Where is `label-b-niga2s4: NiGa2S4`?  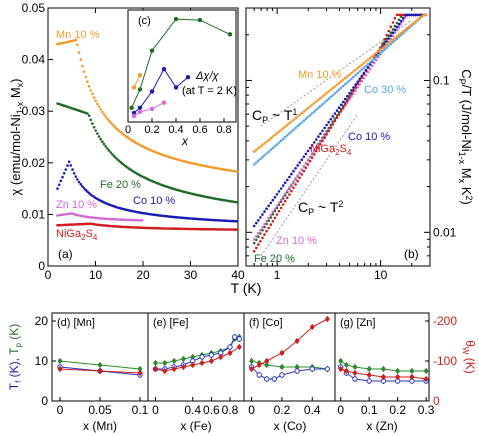
label-b-niga2s4: NiGa2S4 is located at coordinates (331, 150).